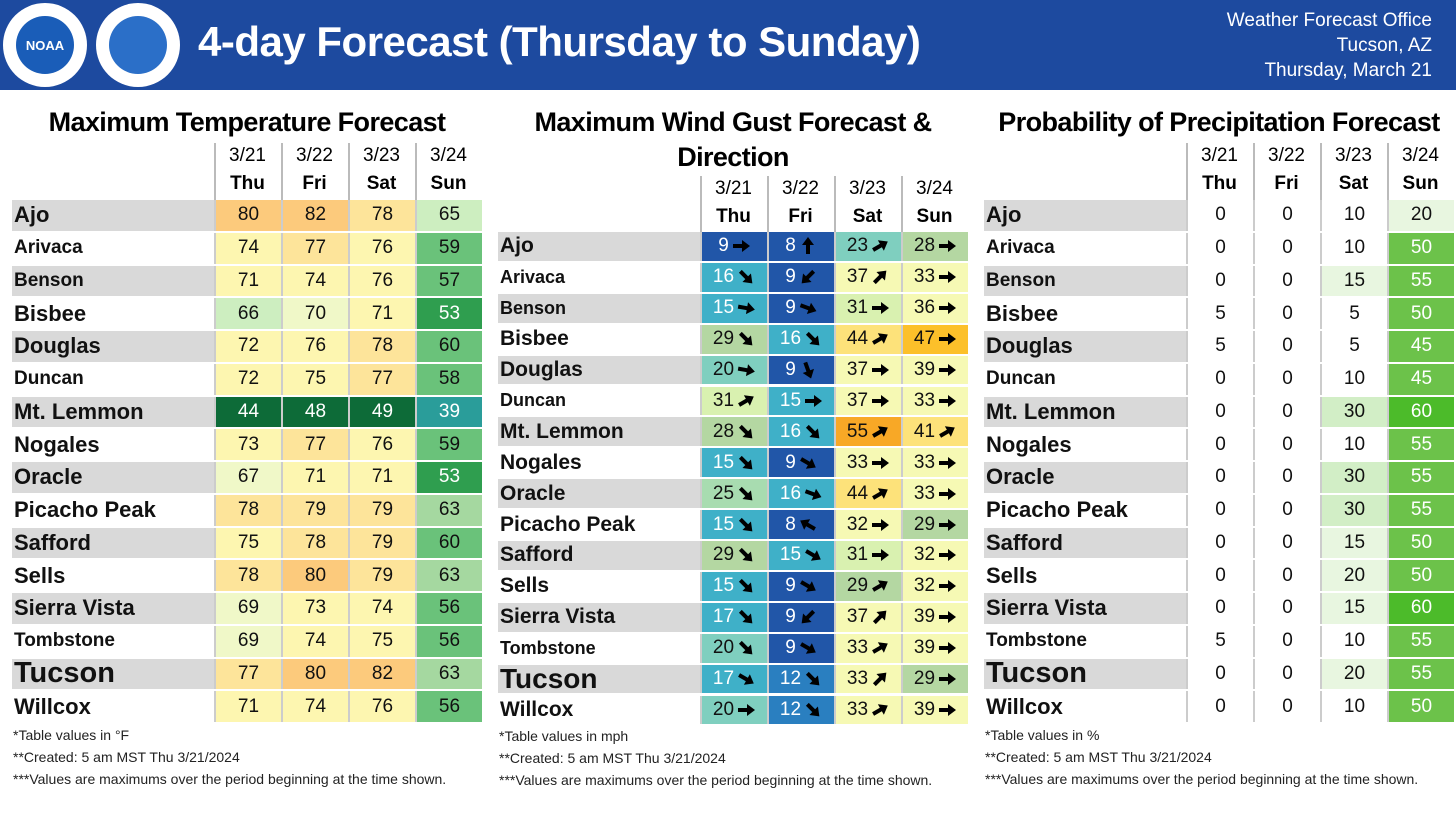 This screenshot has height=819, width=1456. Describe the element at coordinates (723, 462) in the screenshot. I see `cell-value: 15` at that location.